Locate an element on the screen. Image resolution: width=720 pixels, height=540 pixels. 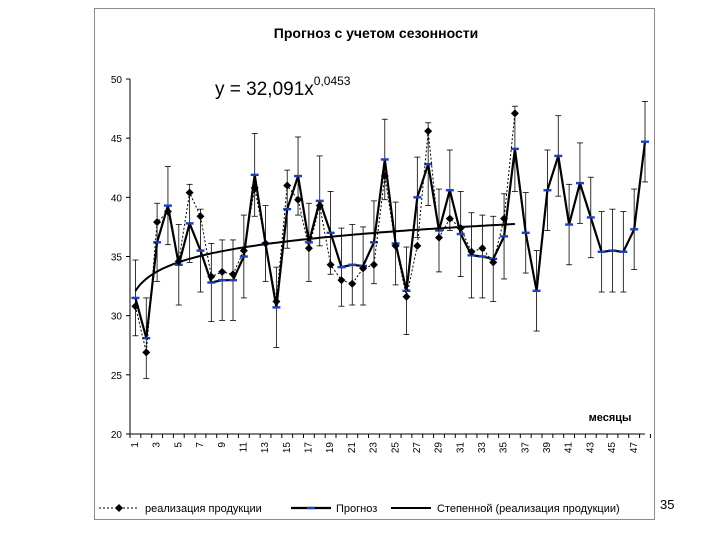
x-tick-label: 29 is located at coordinates (439, 448).